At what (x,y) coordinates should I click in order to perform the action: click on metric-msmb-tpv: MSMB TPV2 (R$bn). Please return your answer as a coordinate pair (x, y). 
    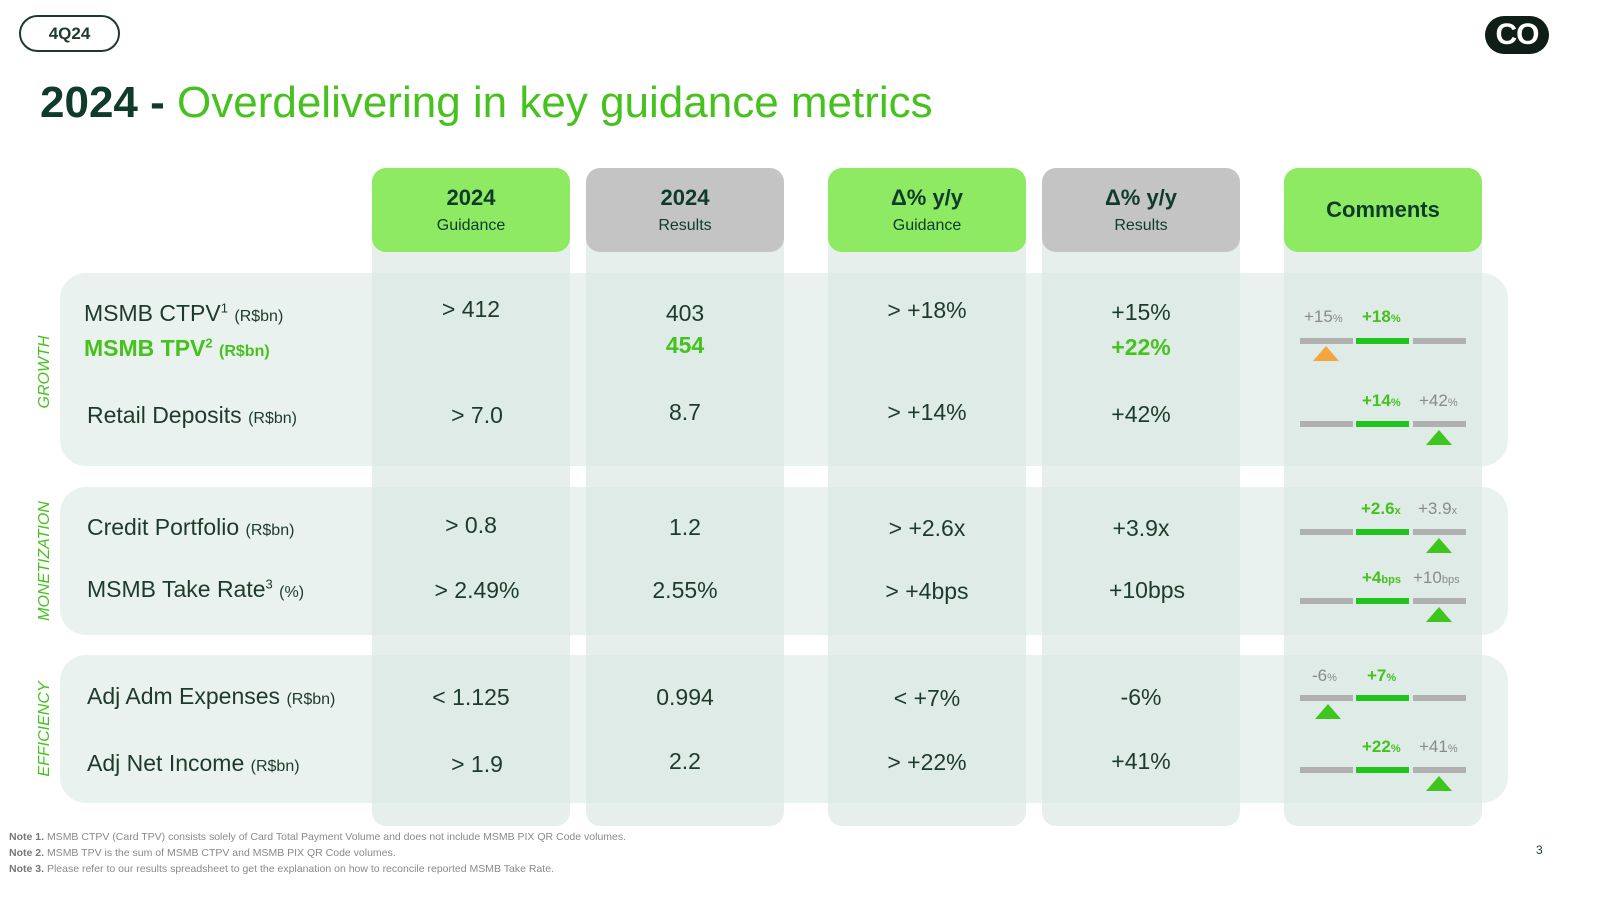
    Looking at the image, I should click on (177, 348).